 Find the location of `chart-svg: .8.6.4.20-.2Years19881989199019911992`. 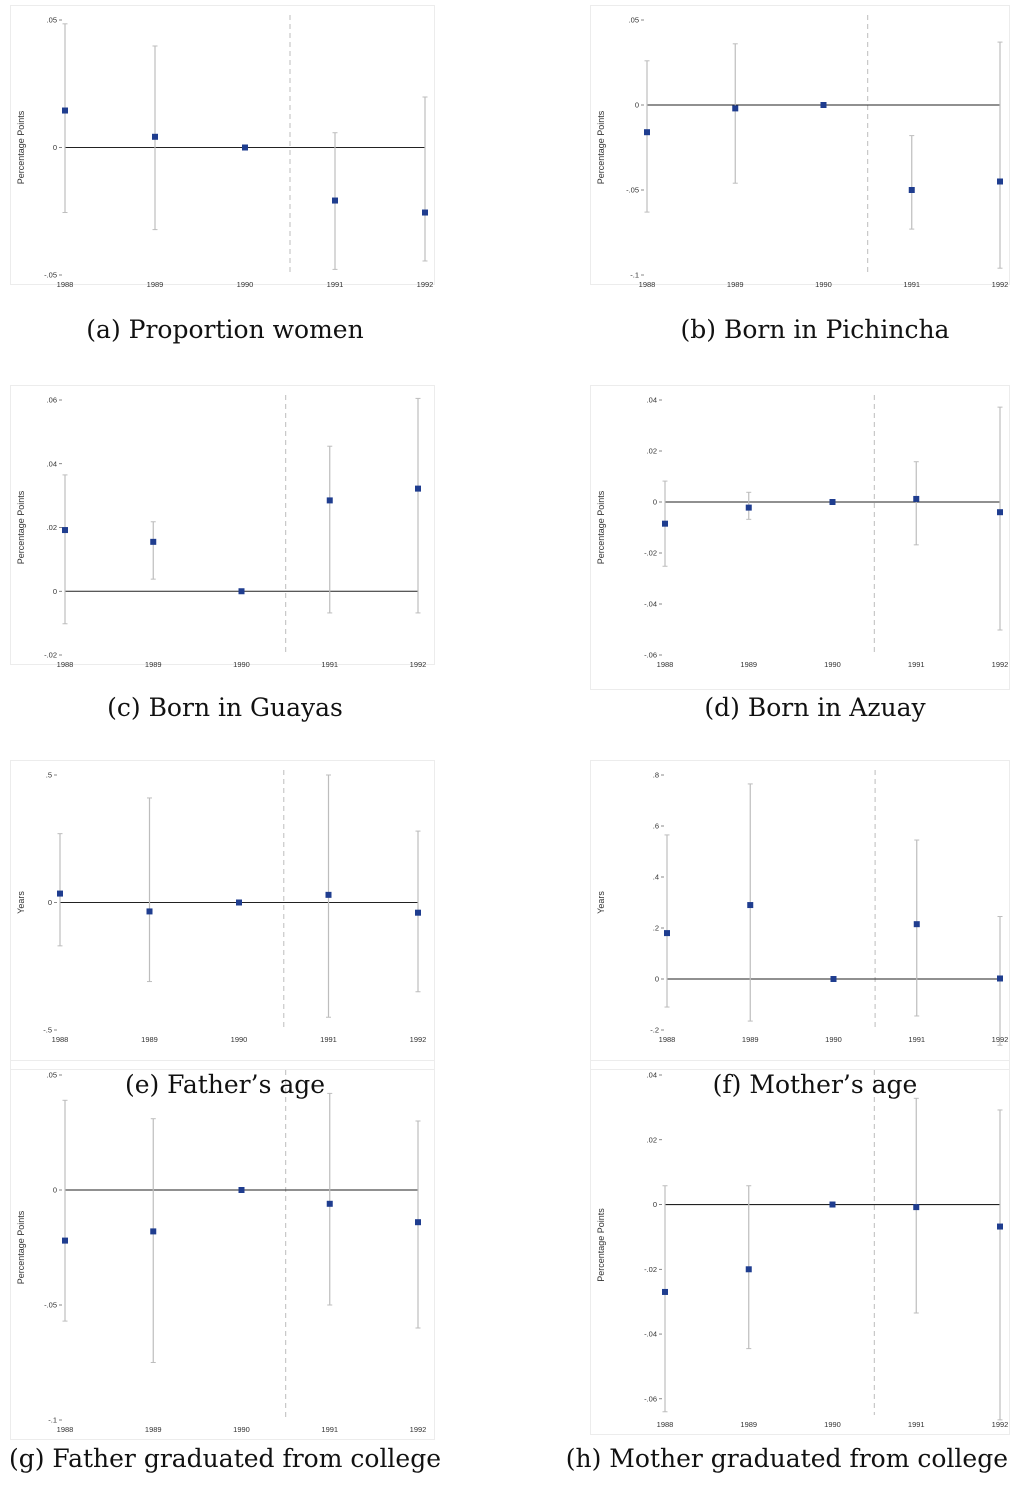

chart-svg: .8.6.4.20-.2Years19881989199019911992 is located at coordinates (800, 915).